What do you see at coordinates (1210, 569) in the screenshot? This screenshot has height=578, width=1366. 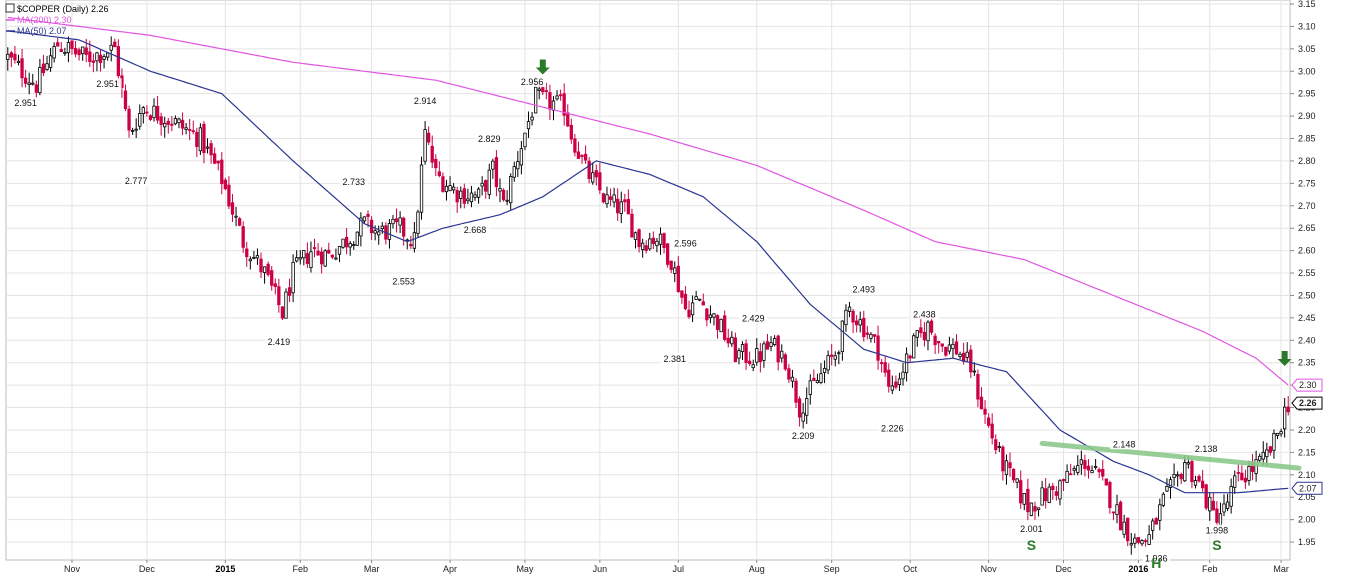 I see `x-tick-label: Feb` at bounding box center [1210, 569].